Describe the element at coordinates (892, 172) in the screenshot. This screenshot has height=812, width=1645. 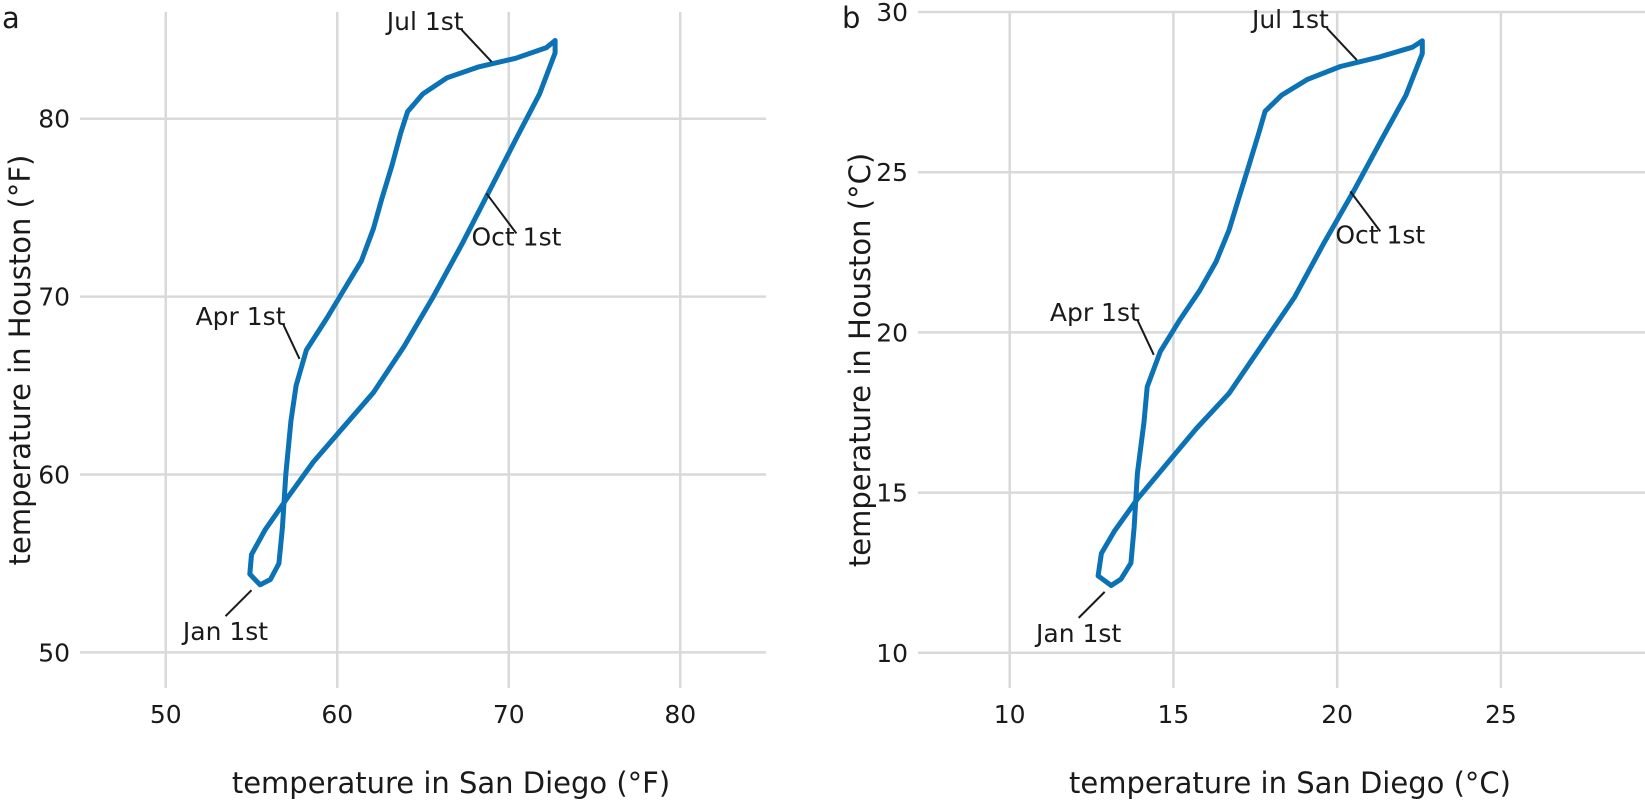
I see `panel-b-y-tick-label: 25` at that location.